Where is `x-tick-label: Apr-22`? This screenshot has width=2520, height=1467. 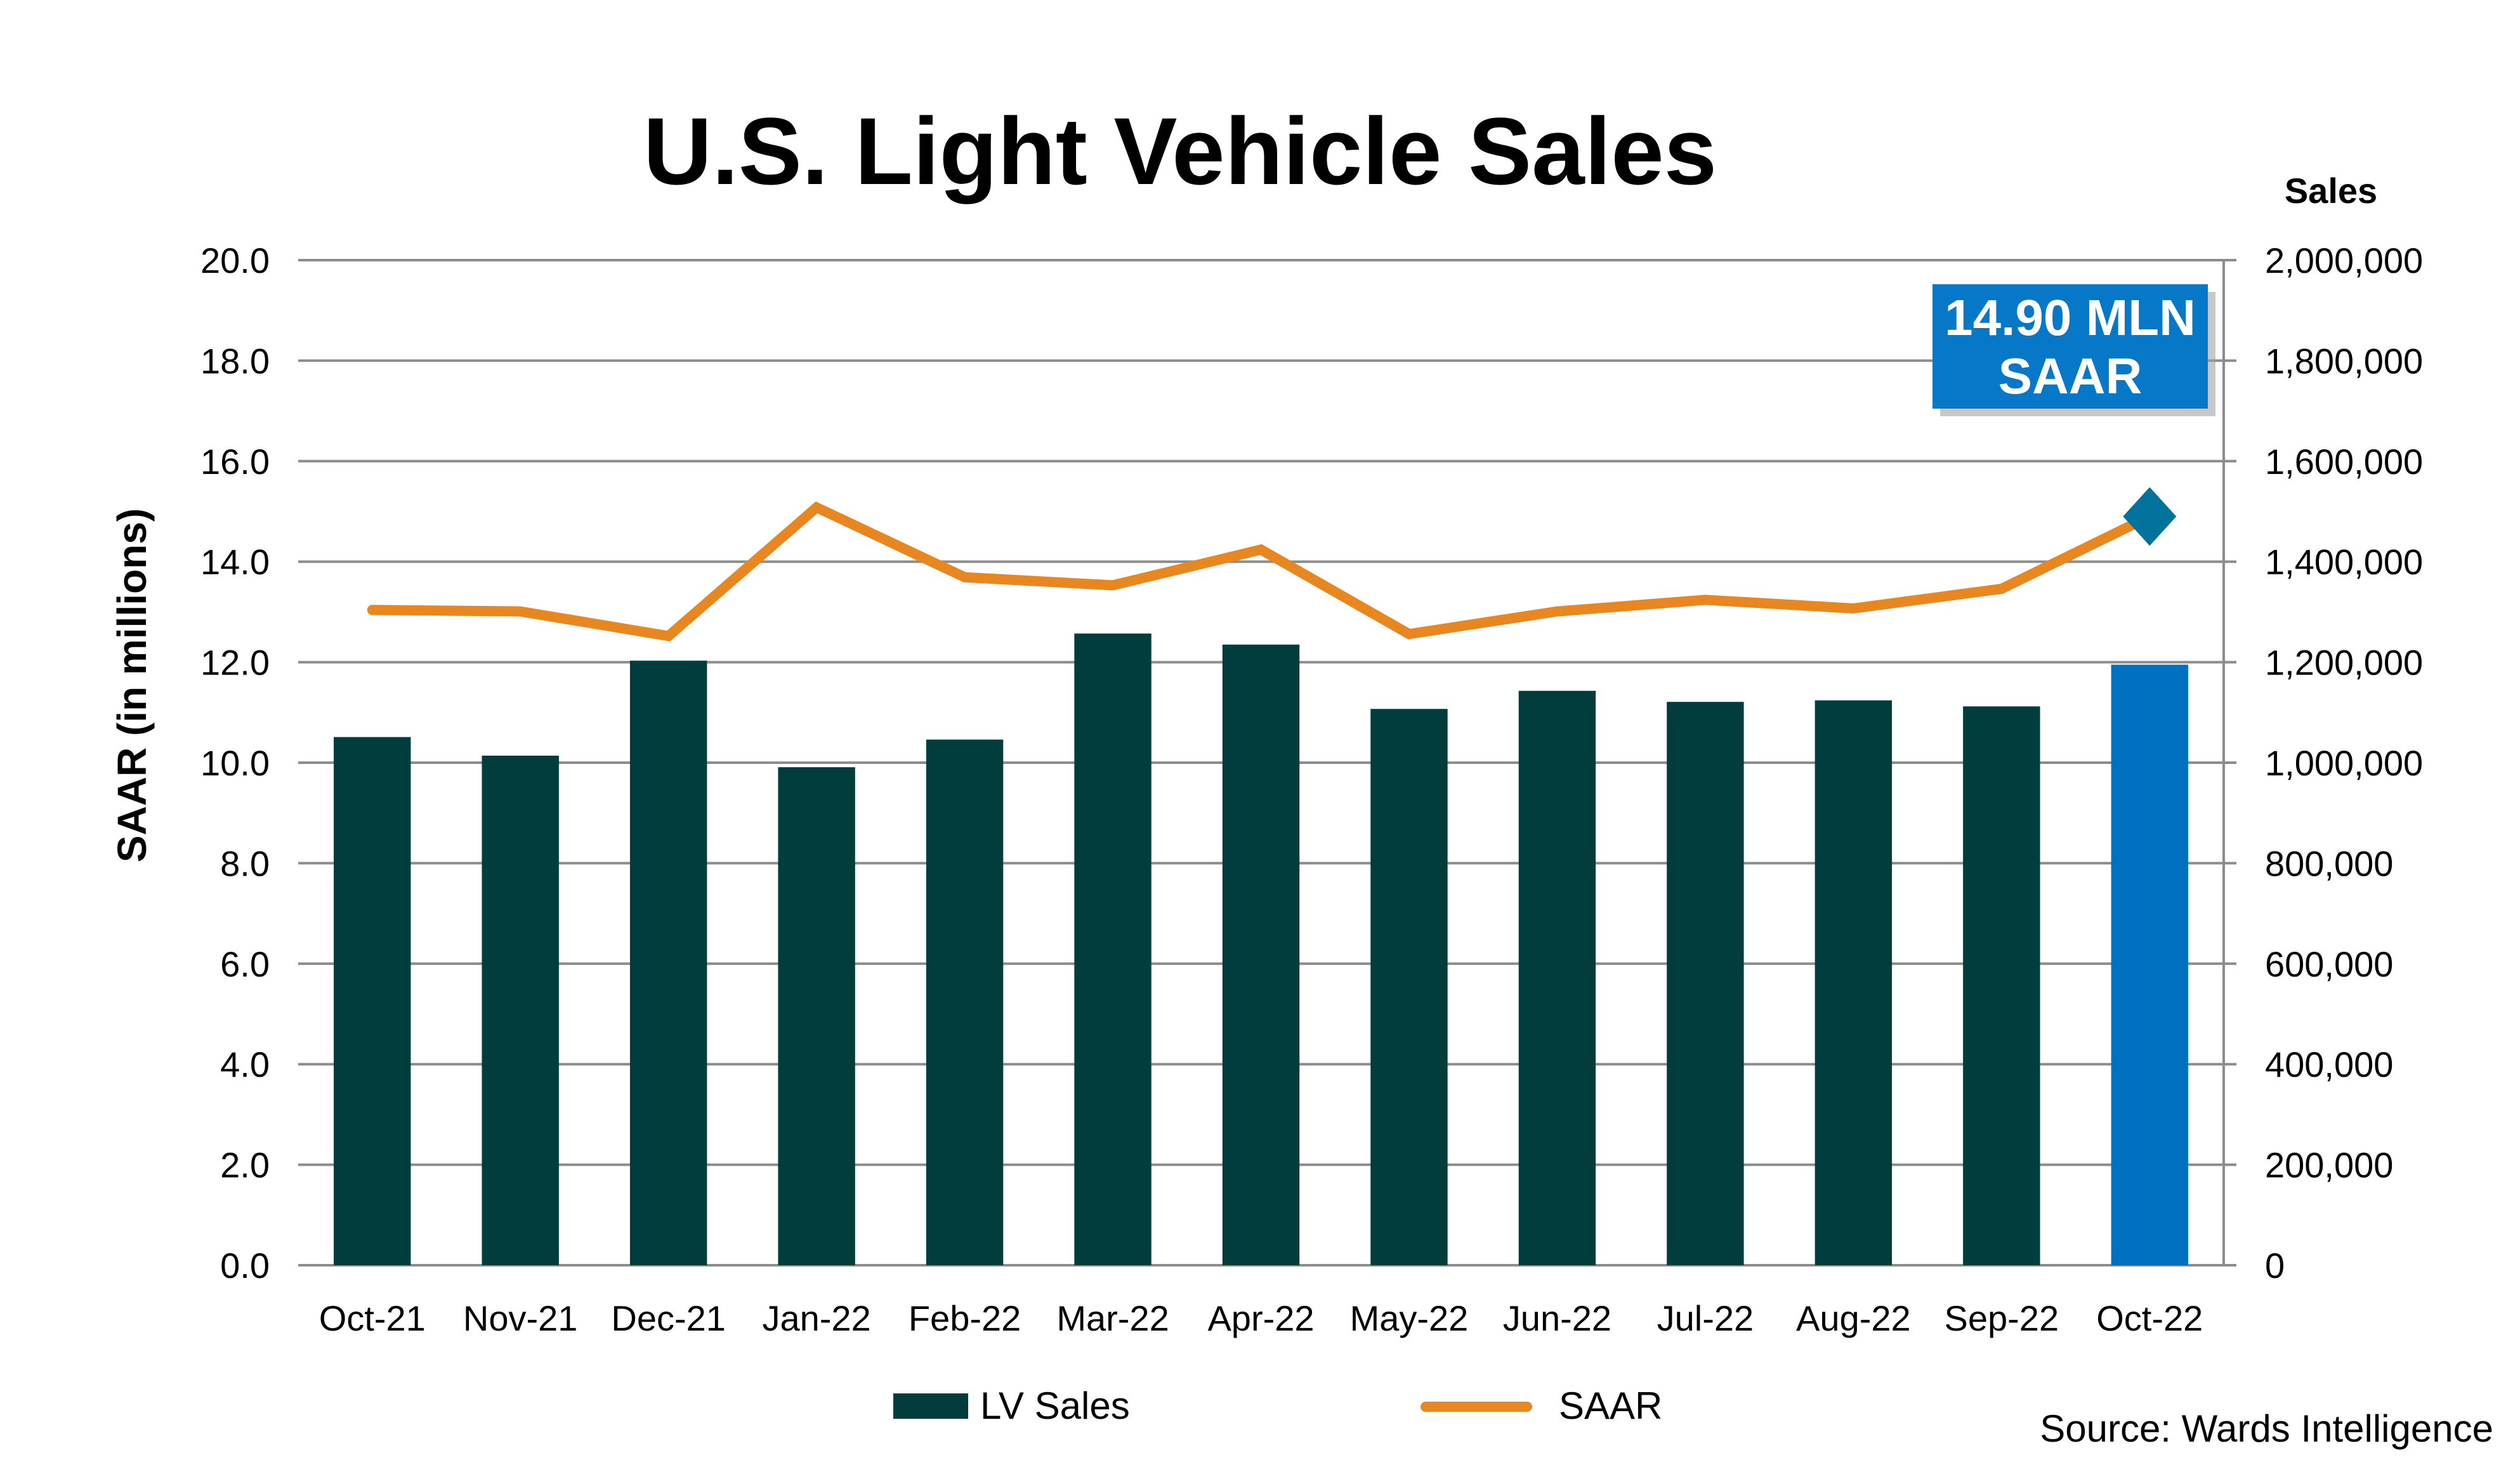 x-tick-label: Apr-22 is located at coordinates (1260, 1318).